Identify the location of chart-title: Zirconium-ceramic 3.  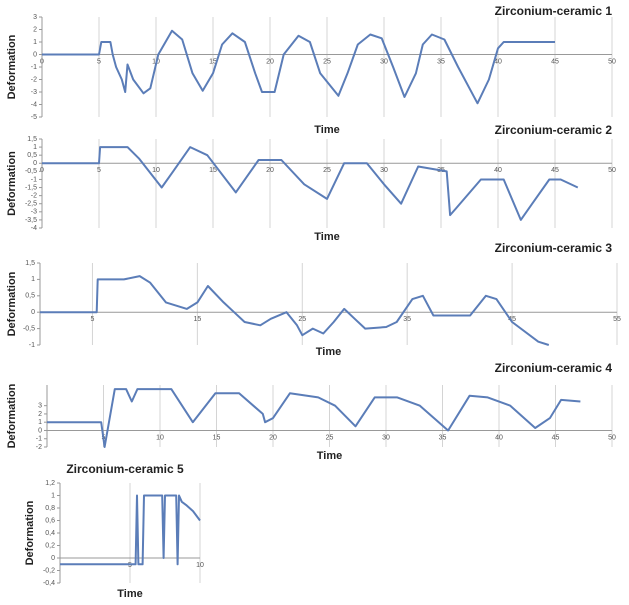
(554, 248).